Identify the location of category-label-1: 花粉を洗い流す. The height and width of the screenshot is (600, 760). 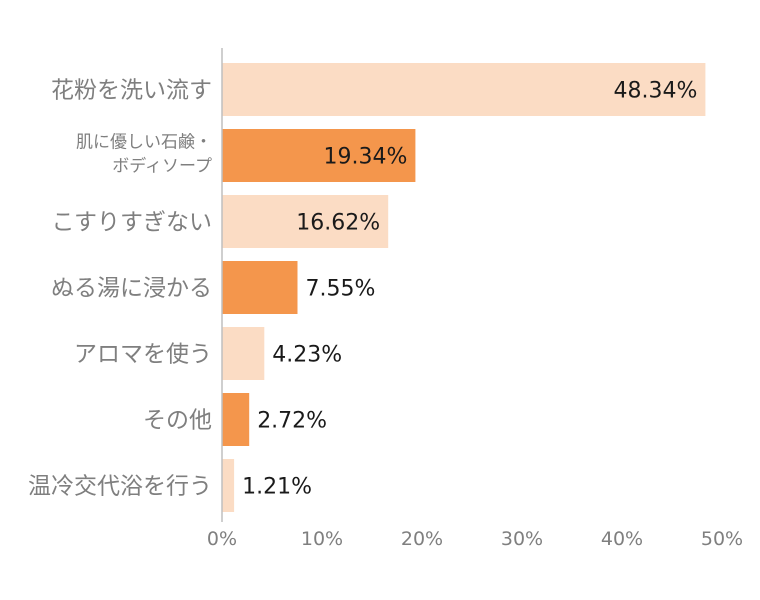
(131, 91).